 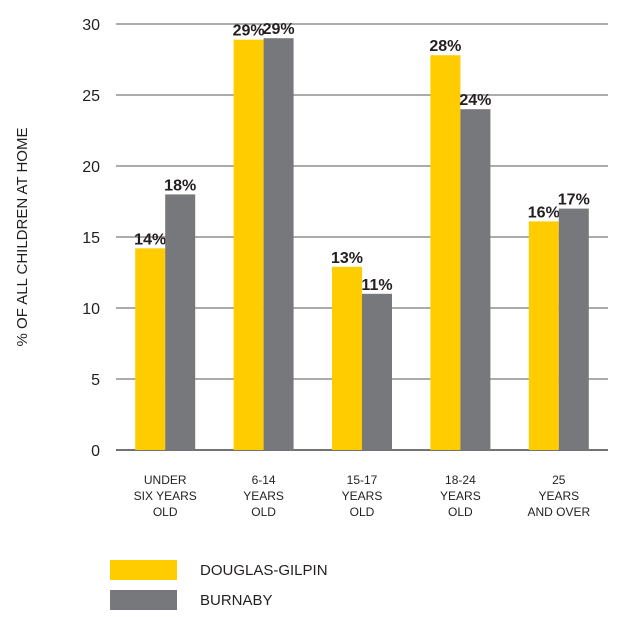 I want to click on legend-swatch-douglas-gilpin, so click(x=143, y=570).